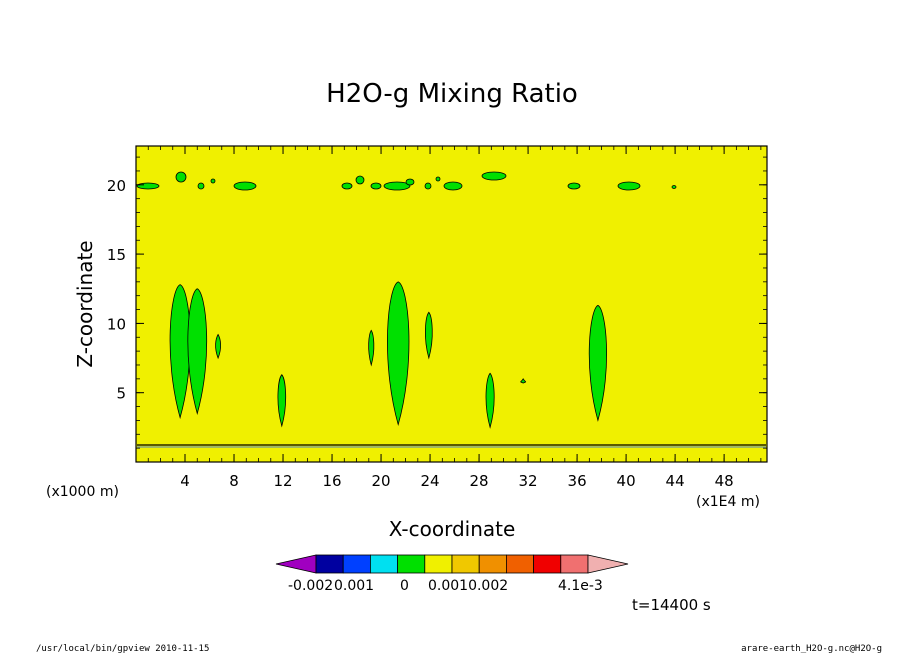  What do you see at coordinates (82, 492) in the screenshot?
I see `x-unit-left: (x1000 m)` at bounding box center [82, 492].